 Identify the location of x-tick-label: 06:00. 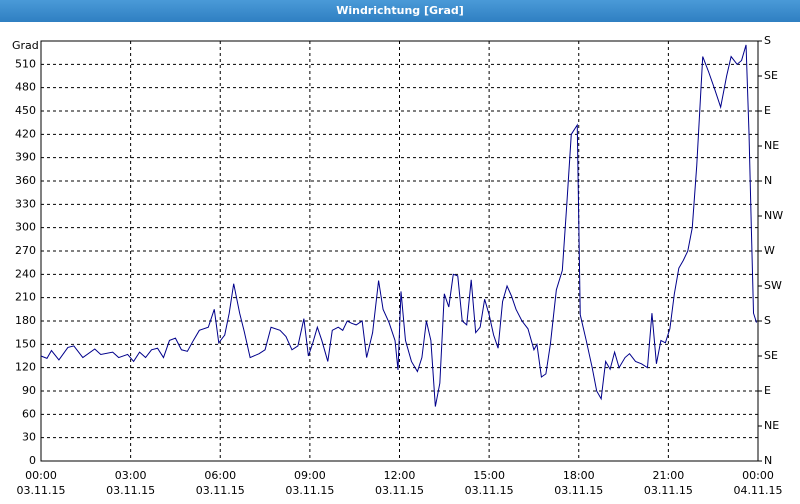
(220, 475).